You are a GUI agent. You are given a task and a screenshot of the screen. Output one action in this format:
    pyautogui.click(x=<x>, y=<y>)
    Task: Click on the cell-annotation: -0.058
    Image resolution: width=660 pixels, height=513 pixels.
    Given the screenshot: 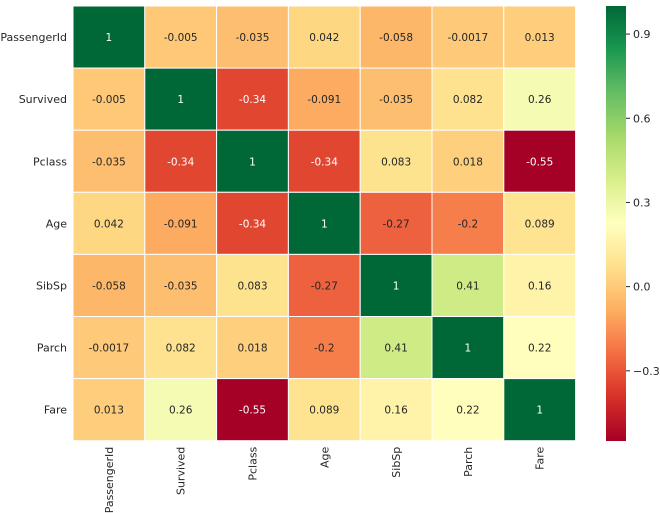 What is the action you would take?
    pyautogui.click(x=109, y=286)
    